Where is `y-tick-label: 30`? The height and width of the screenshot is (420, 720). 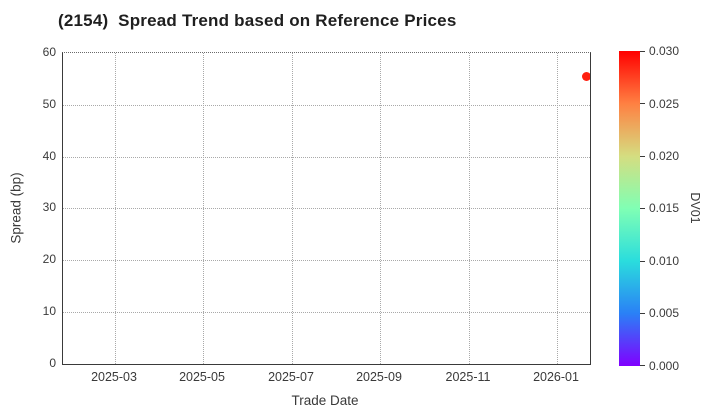
y-tick-label: 30 is located at coordinates (49, 207).